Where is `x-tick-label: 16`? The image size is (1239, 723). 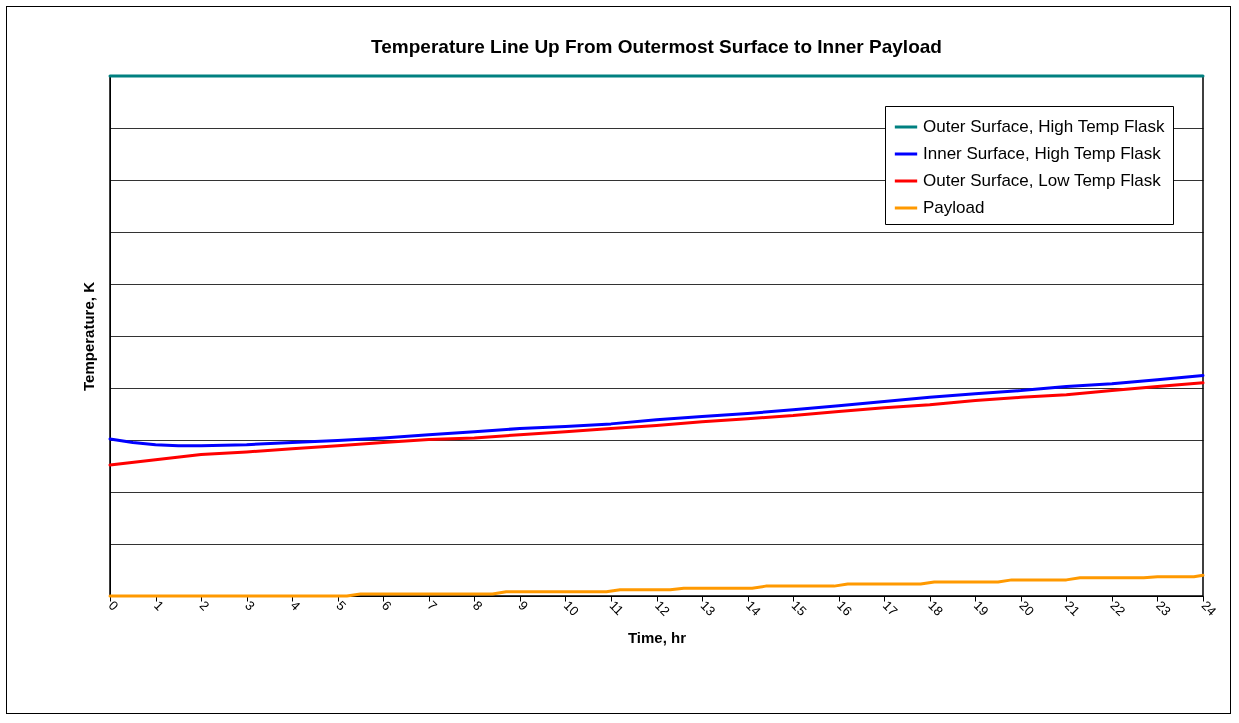 x-tick-label: 16 is located at coordinates (845, 608).